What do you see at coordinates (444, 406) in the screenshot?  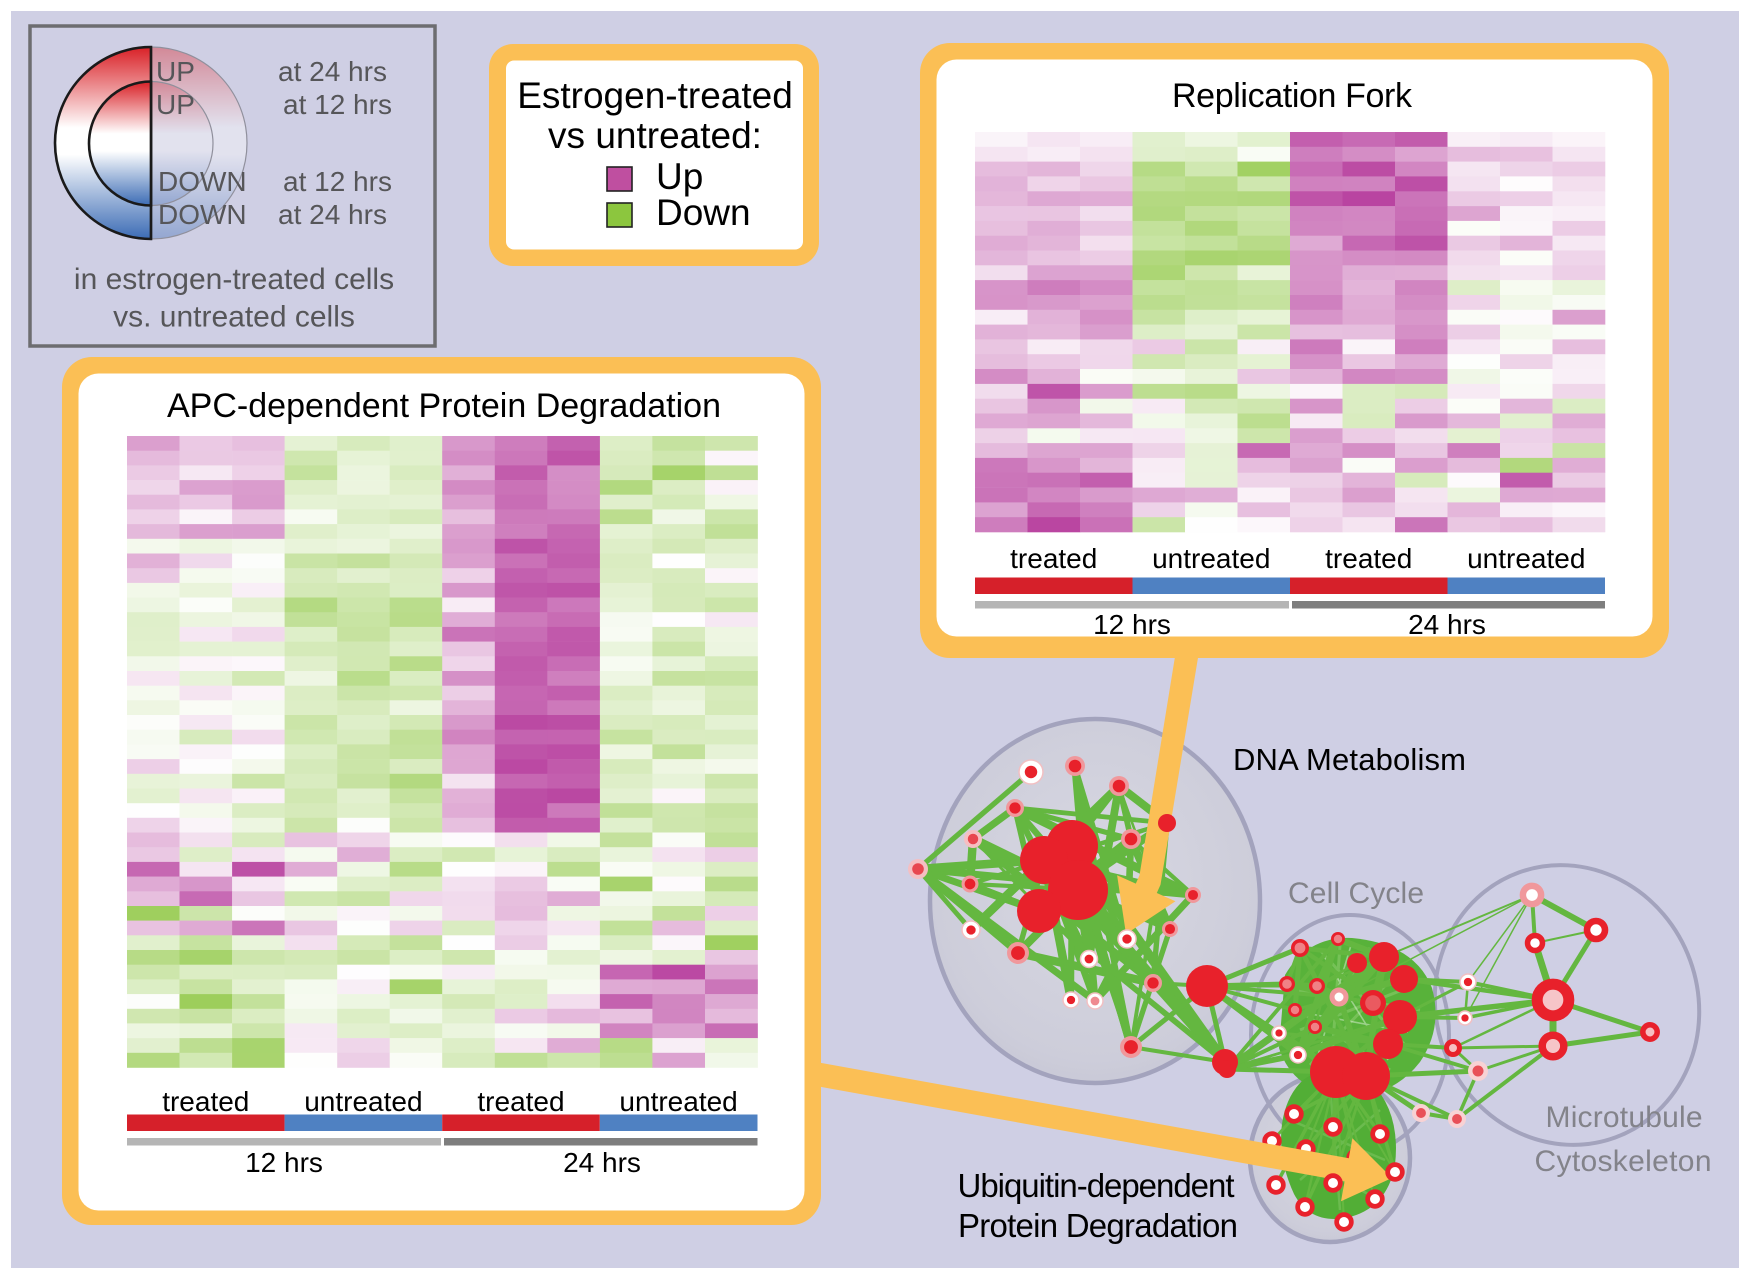 I see `svg-text:APC-dependent Protein Degradat: APC-dependent Protein Degradation` at bounding box center [444, 406].